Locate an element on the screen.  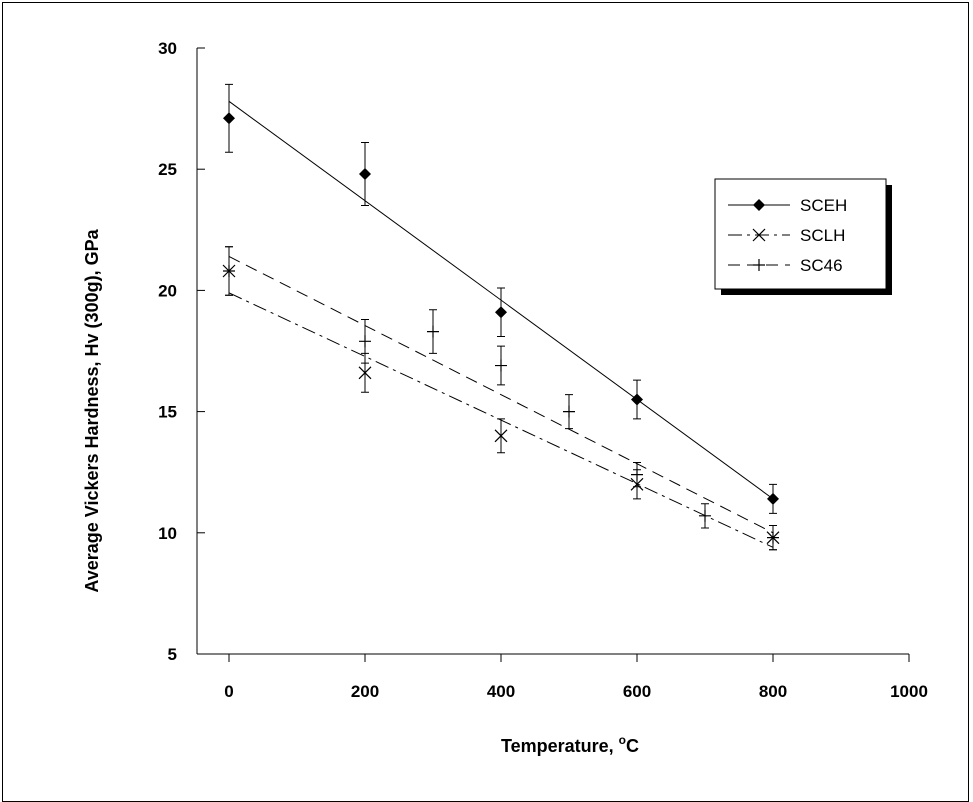
y-tick-label: 30 is located at coordinates (167, 48).